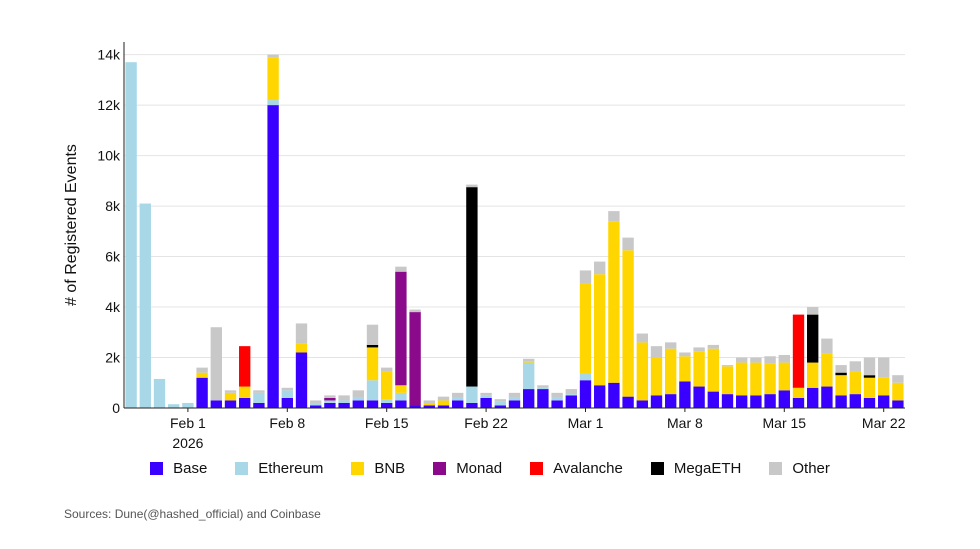  What do you see at coordinates (695, 468) in the screenshot?
I see `legend-item-megaeth: MegaETH` at bounding box center [695, 468].